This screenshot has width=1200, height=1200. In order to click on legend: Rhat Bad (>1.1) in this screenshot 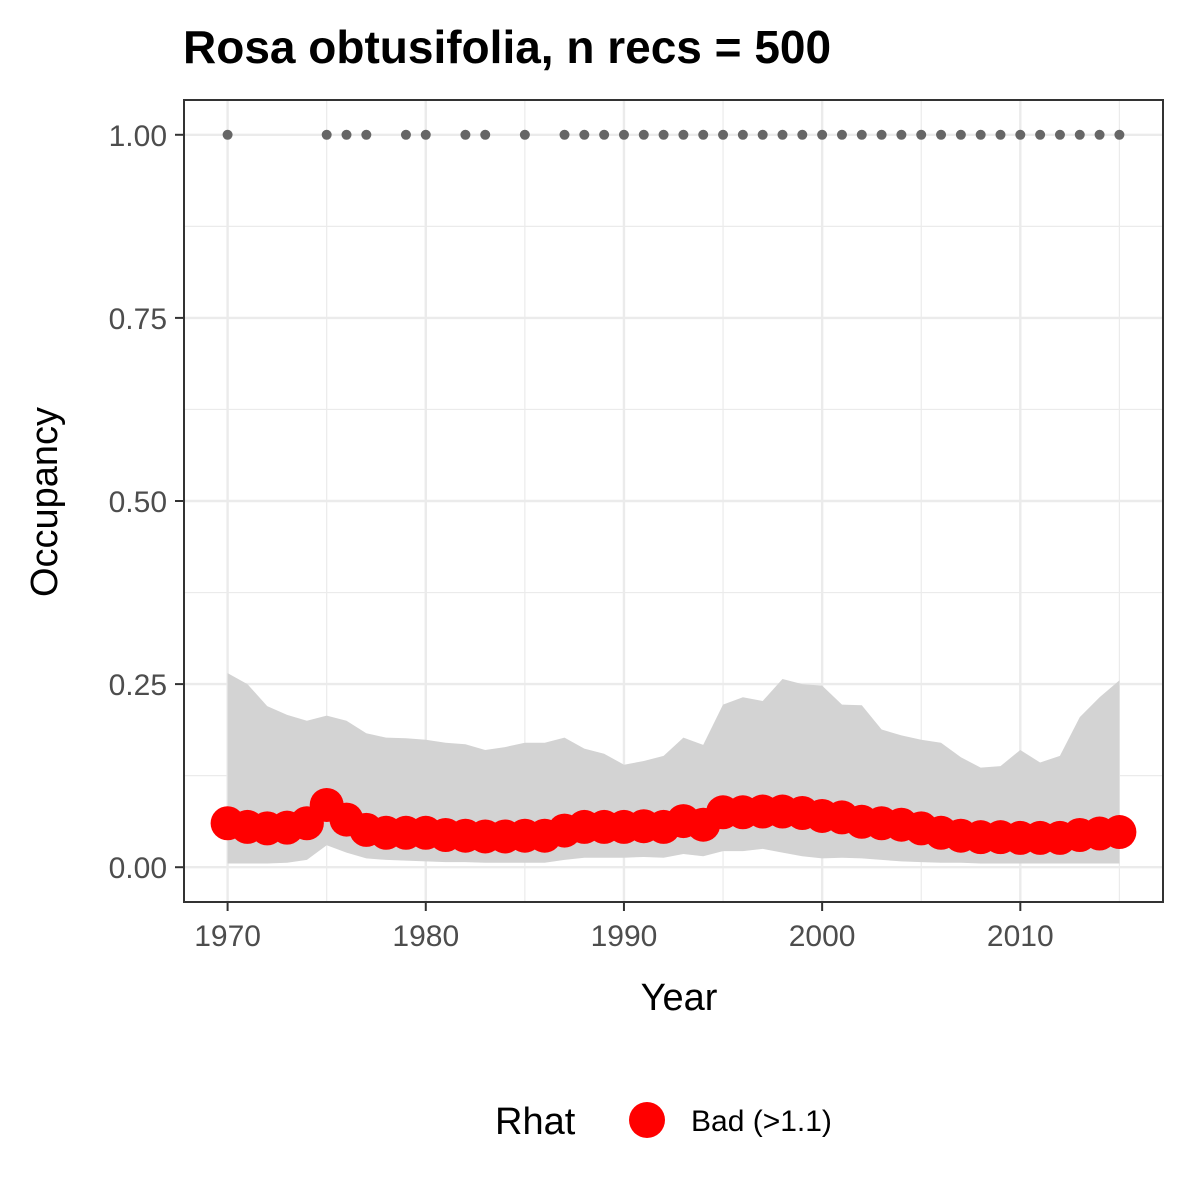, I will do `click(663, 1122)`.